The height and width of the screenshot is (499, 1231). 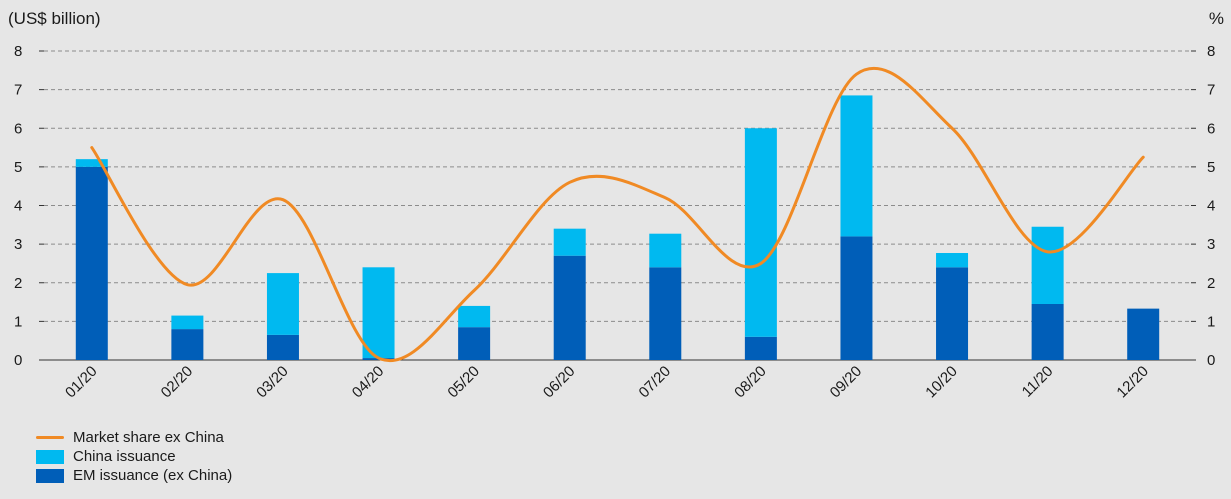 I want to click on x-tick-label: 03/20, so click(x=272, y=382).